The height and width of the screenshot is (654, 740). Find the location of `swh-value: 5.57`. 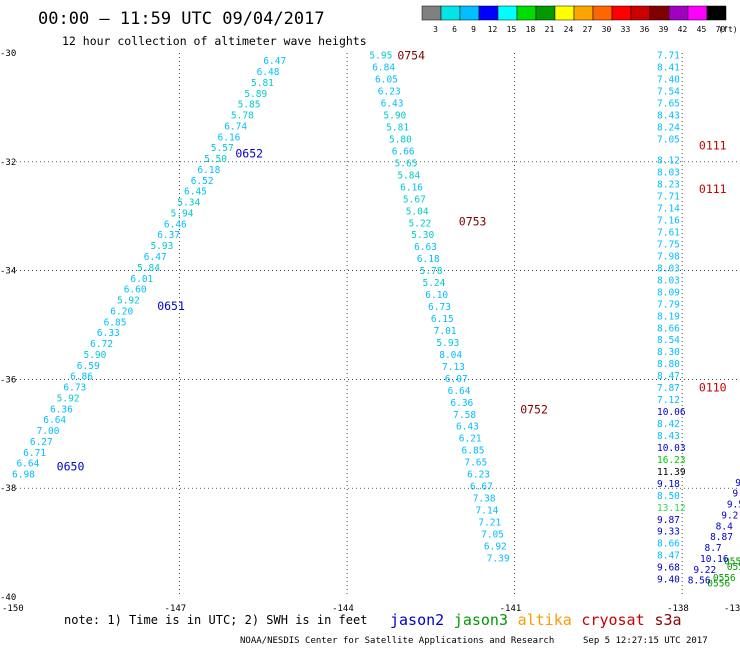

swh-value: 5.57 is located at coordinates (222, 148).